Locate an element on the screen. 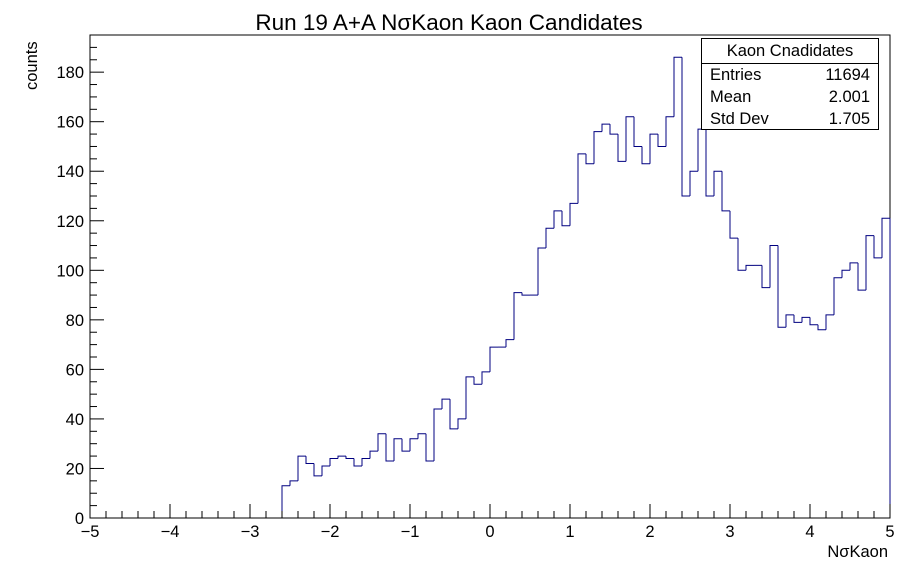 Image resolution: width=898 pixels, height=576 pixels. x-axis-label: NσKaon is located at coordinates (857, 552).